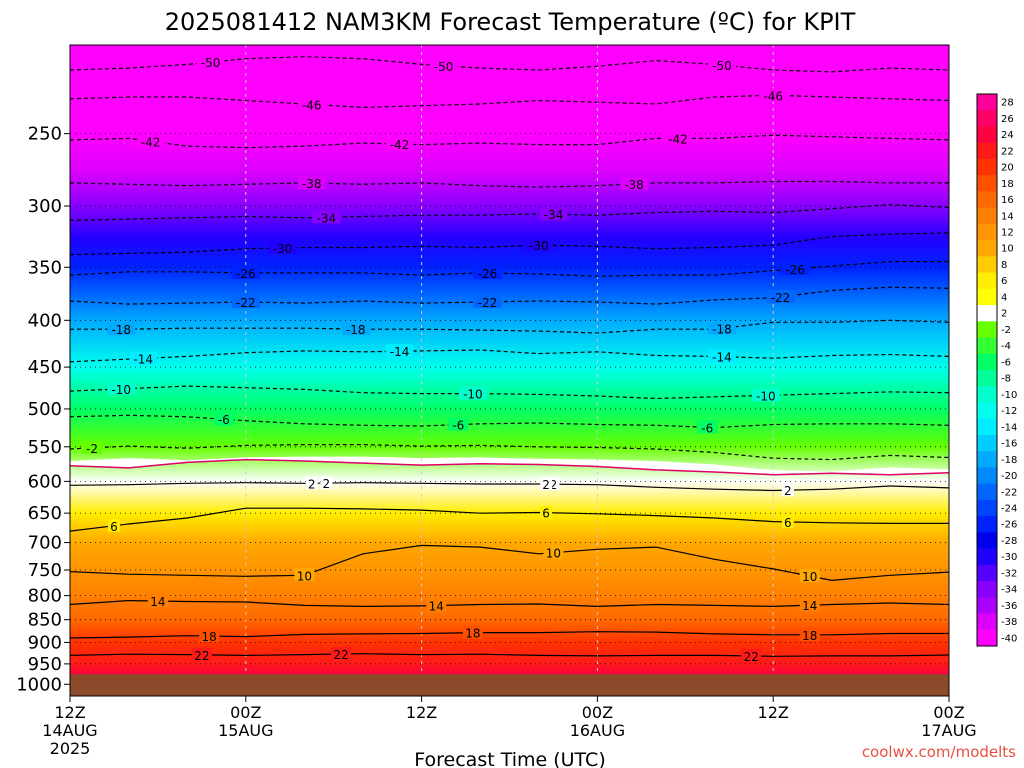 The image size is (1024, 768). What do you see at coordinates (1007, 184) in the screenshot?
I see `colorbar-label: 18` at bounding box center [1007, 184].